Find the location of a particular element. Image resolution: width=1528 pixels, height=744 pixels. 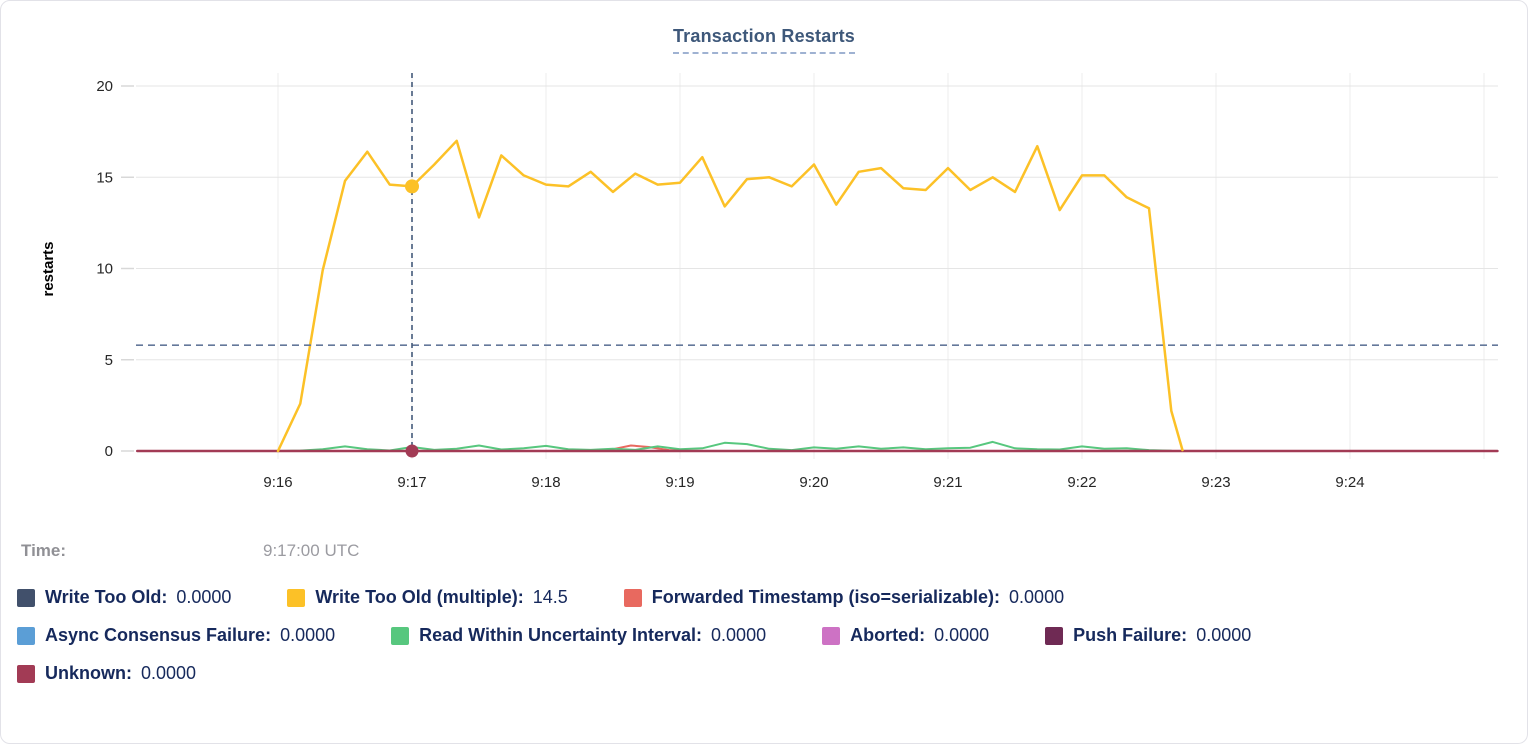

x-tick-label: 9:17 is located at coordinates (411, 482).